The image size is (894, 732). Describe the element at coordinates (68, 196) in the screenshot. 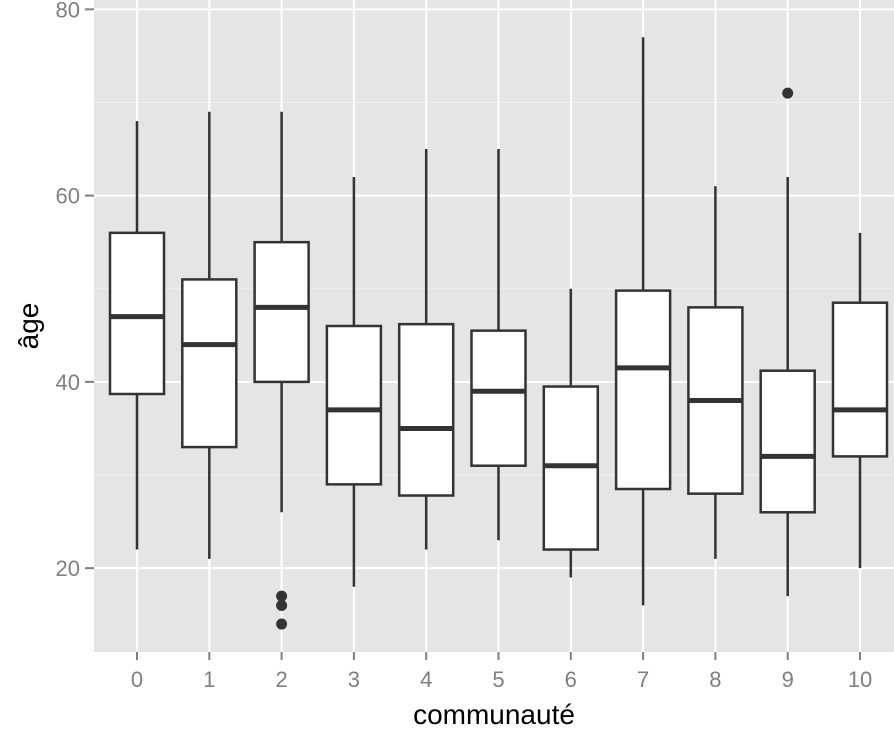

I see `y-tick-label: 60` at that location.